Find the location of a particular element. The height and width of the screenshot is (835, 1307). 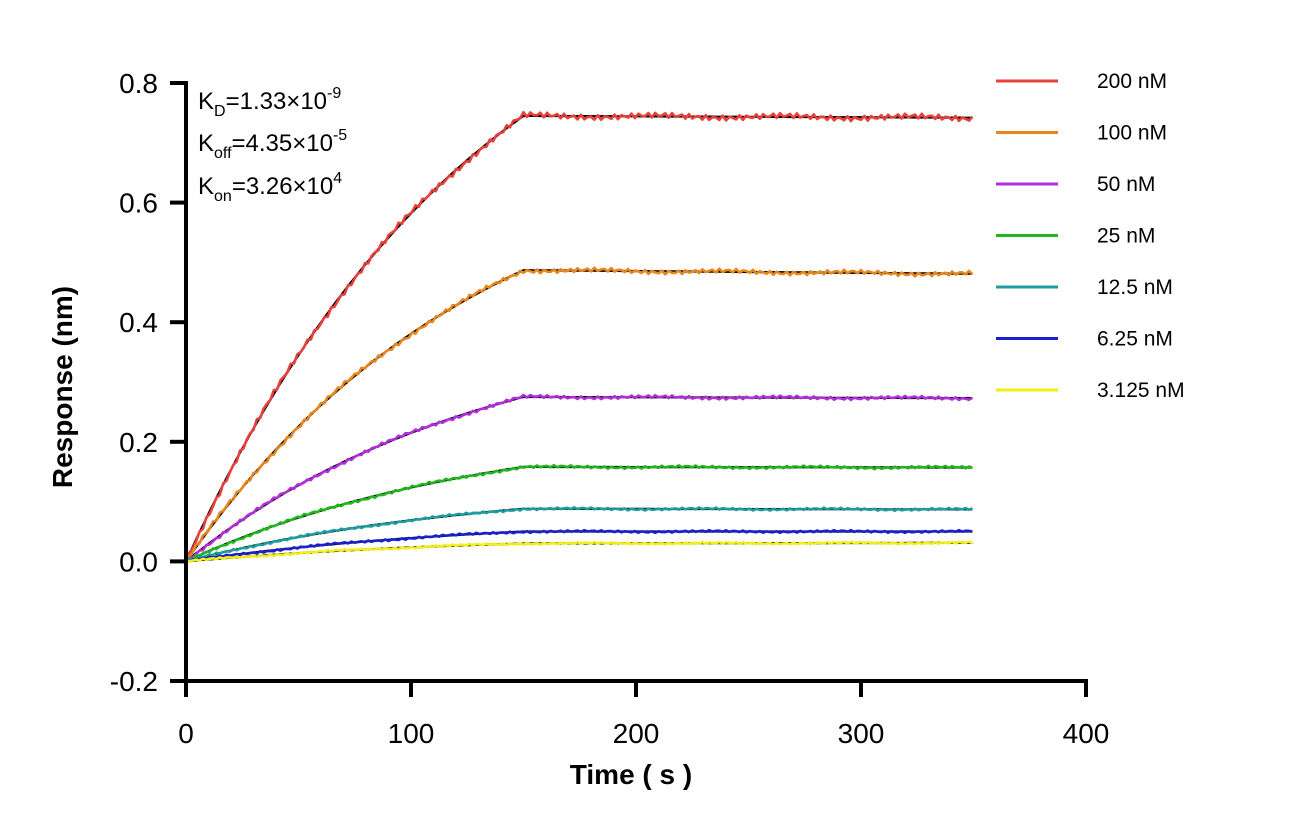

x-tick-label: 200 is located at coordinates (636, 733).